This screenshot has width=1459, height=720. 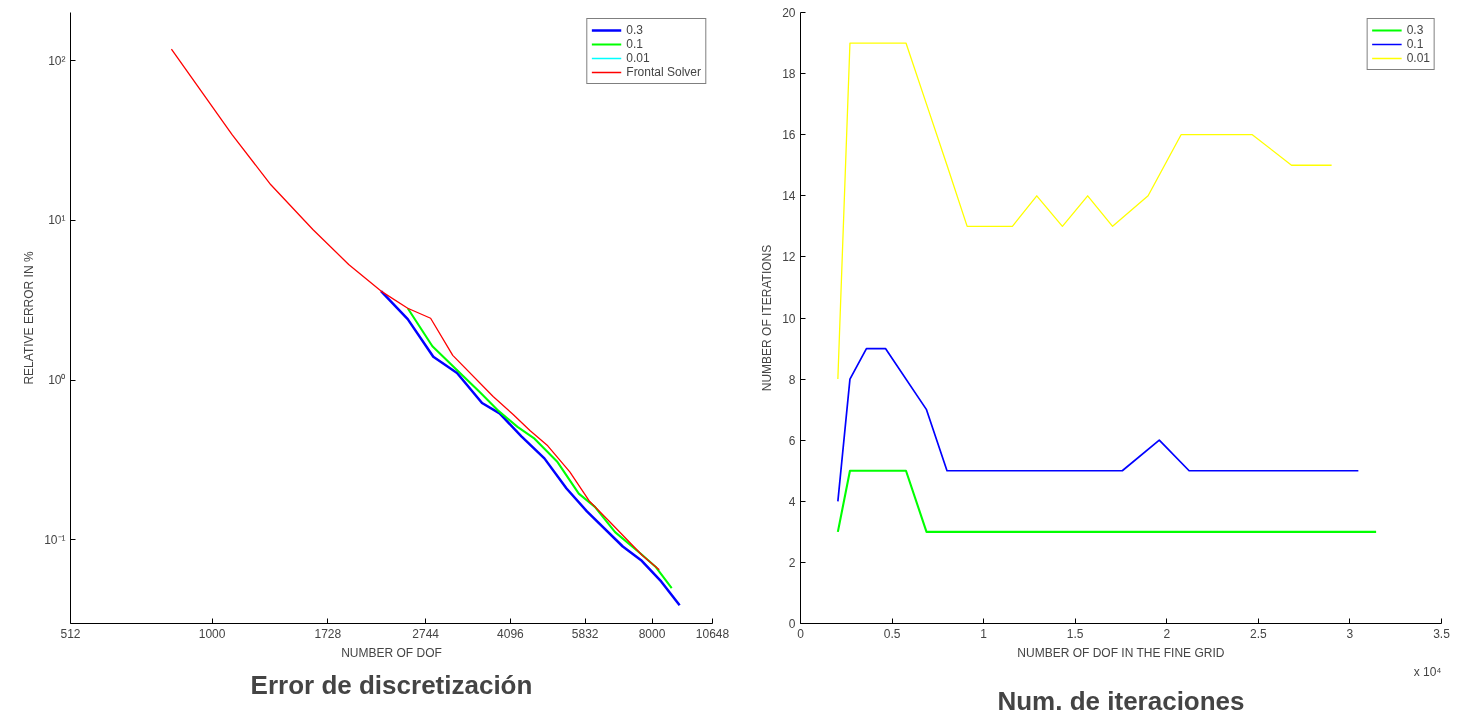 I want to click on y-tick-label: 14, so click(x=789, y=196).